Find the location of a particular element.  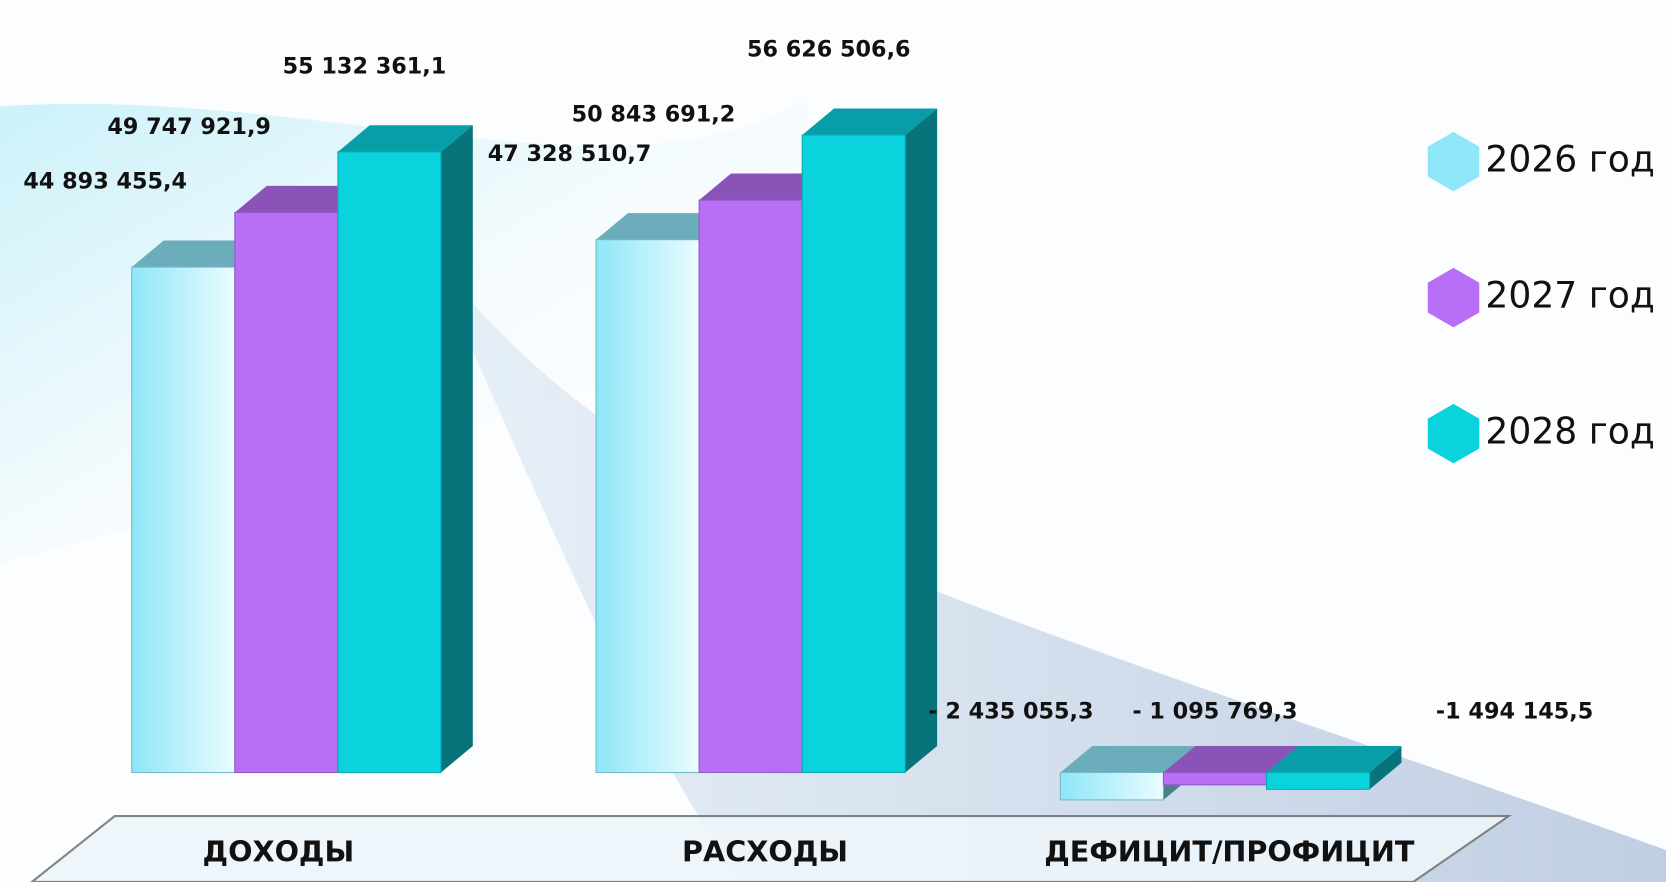

legend-label: 2026 год is located at coordinates (1569, 159).